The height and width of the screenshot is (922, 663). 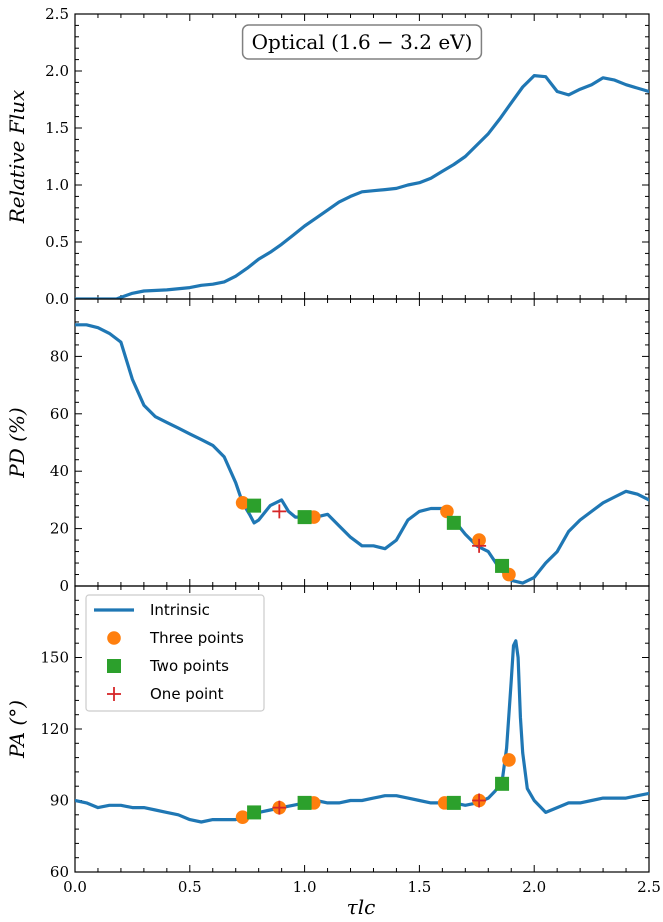 I want to click on y-tick-label: 2.5, so click(x=57, y=14).